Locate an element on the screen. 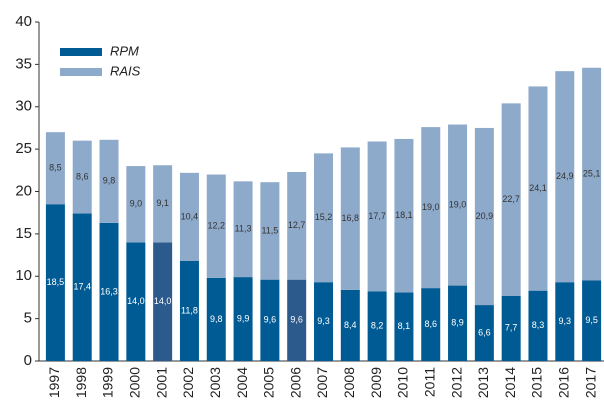 The image size is (604, 410). value-label: 8,9 is located at coordinates (457, 323).